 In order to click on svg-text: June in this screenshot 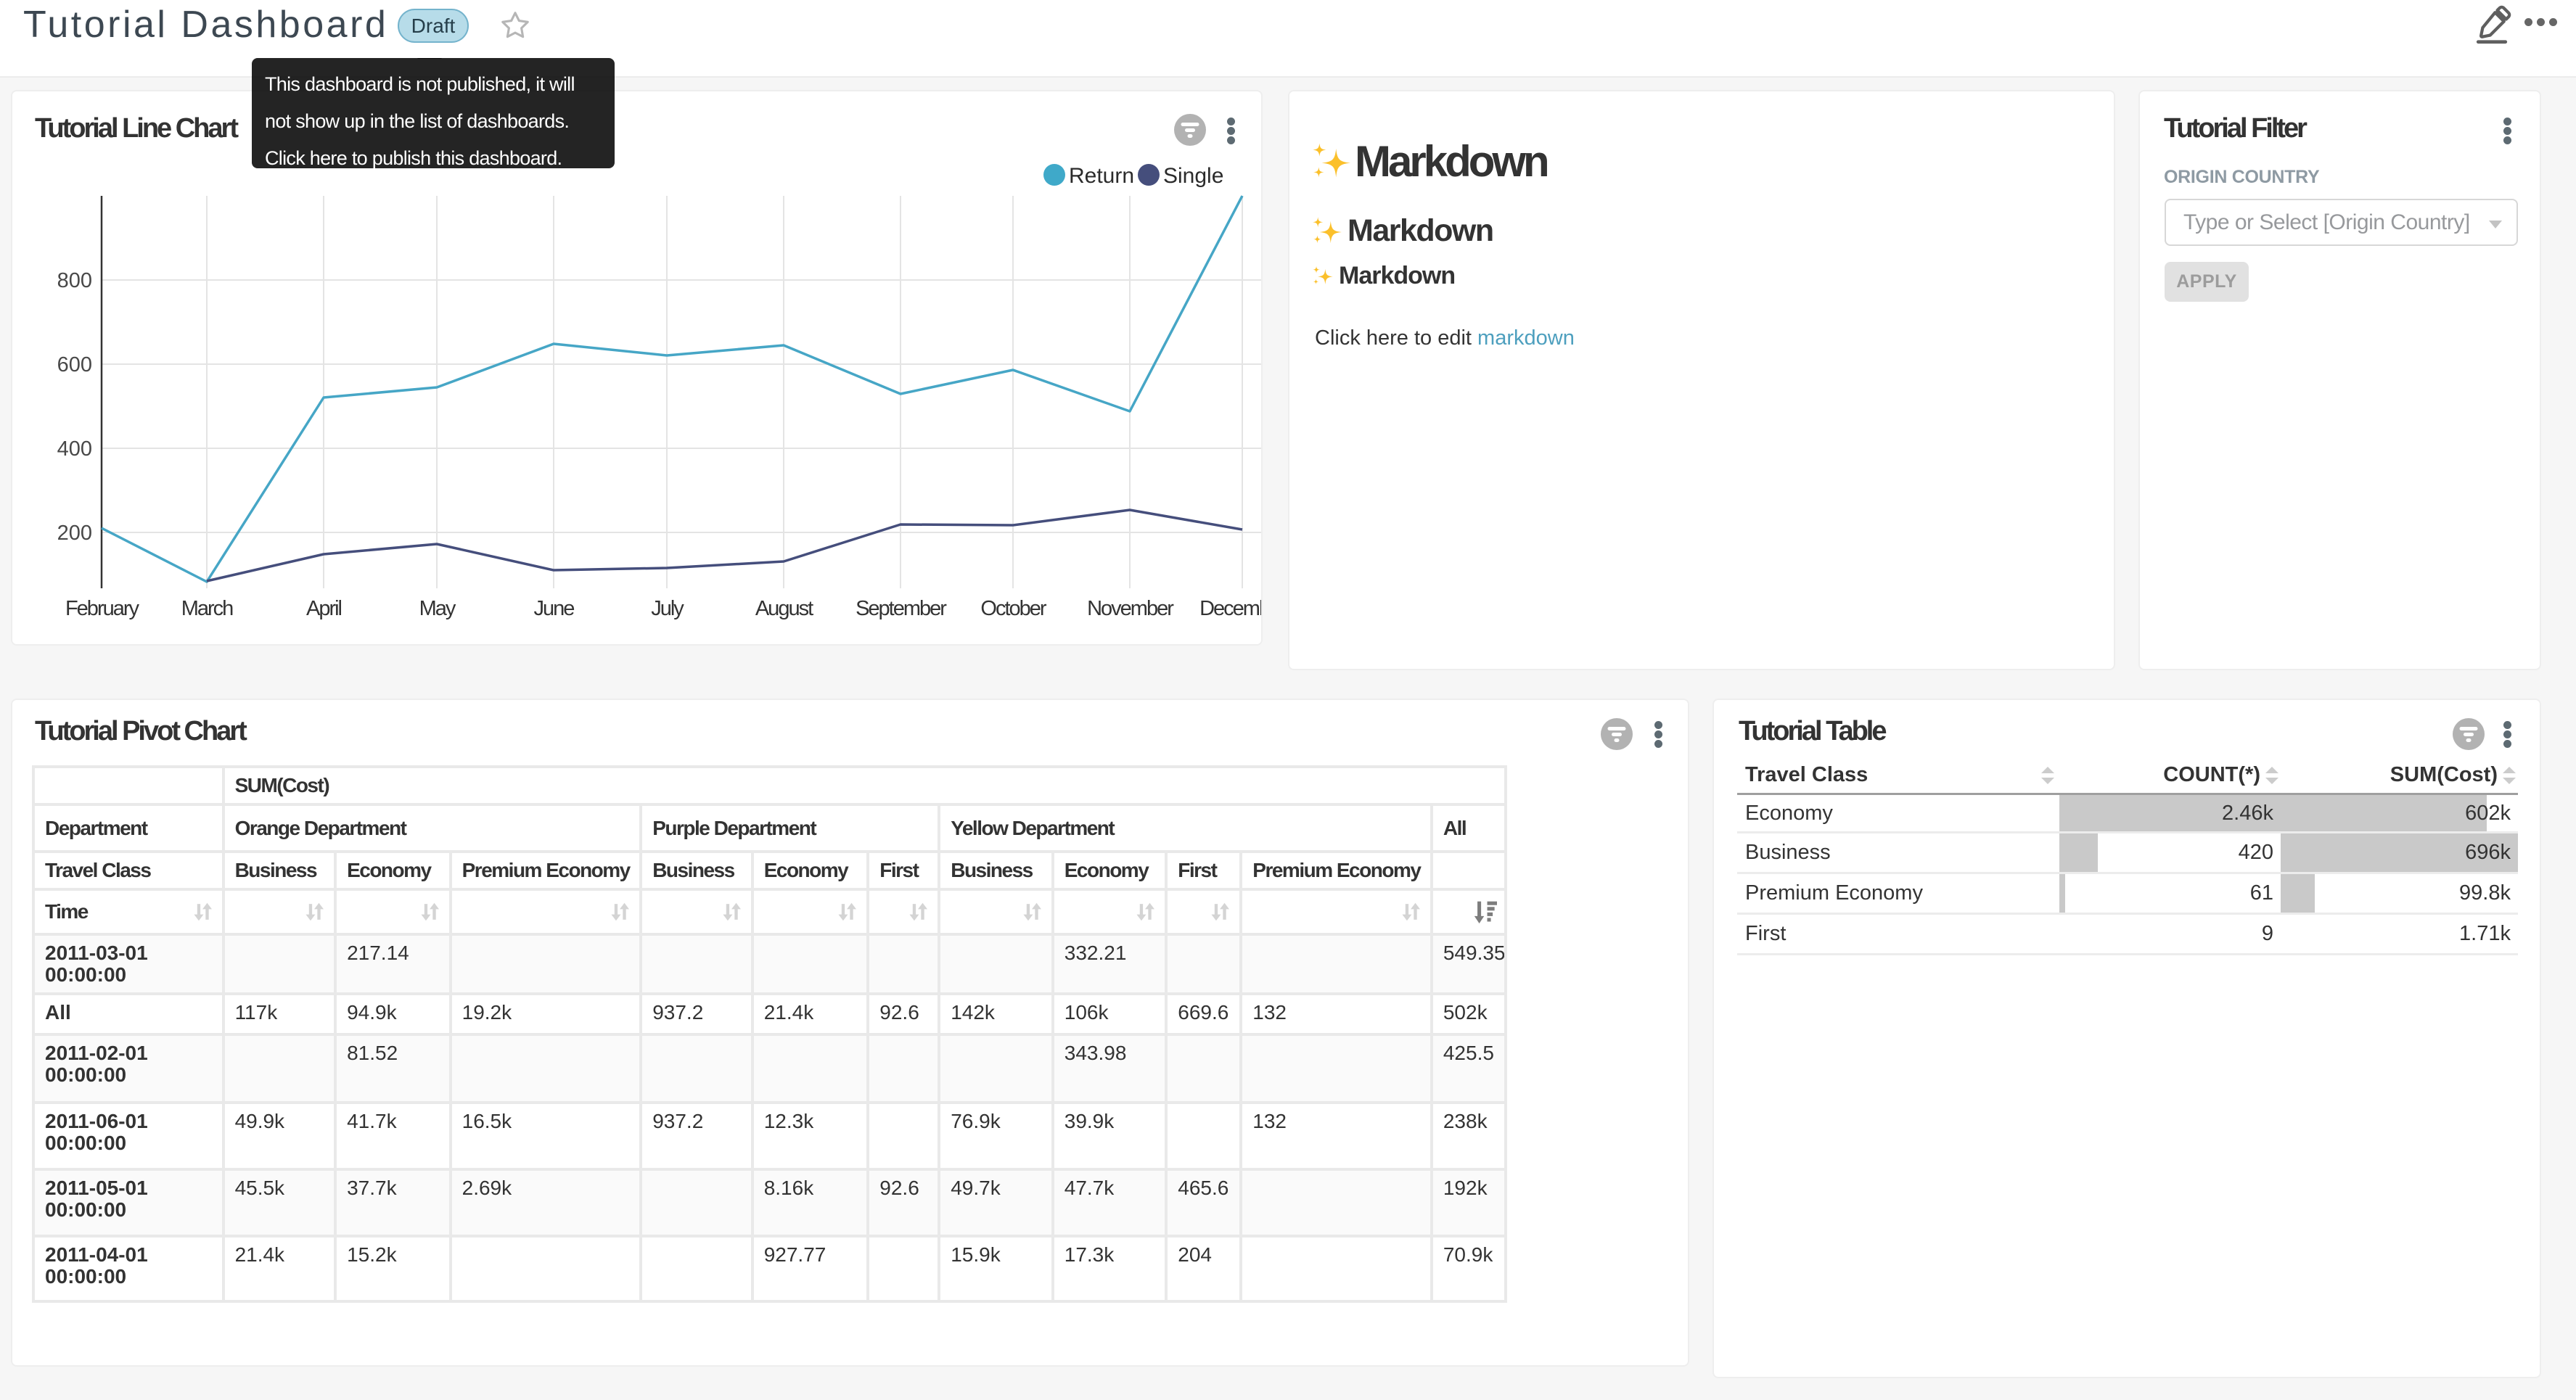, I will do `click(554, 608)`.